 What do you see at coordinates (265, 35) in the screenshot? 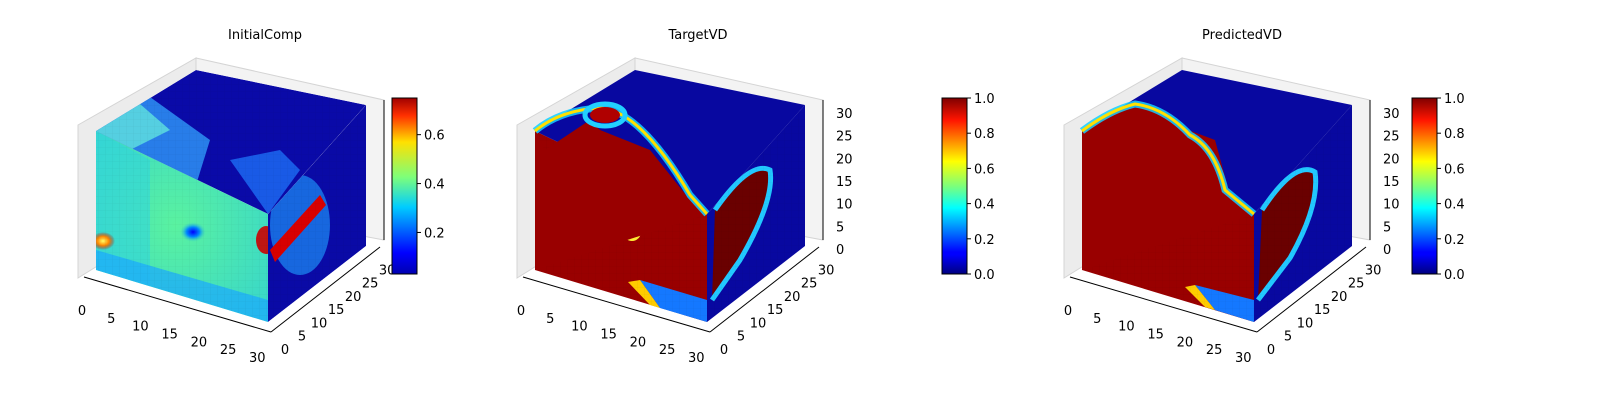
I see `panel-title: InitialComp` at bounding box center [265, 35].